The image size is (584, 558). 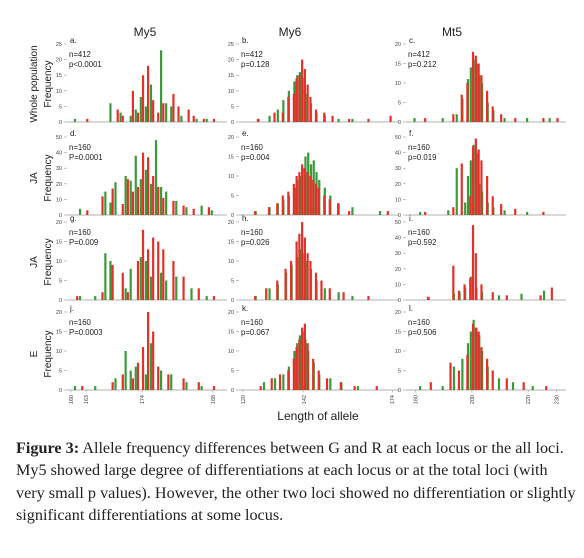 What do you see at coordinates (245, 133) in the screenshot?
I see `panel-letter: e.` at bounding box center [245, 133].